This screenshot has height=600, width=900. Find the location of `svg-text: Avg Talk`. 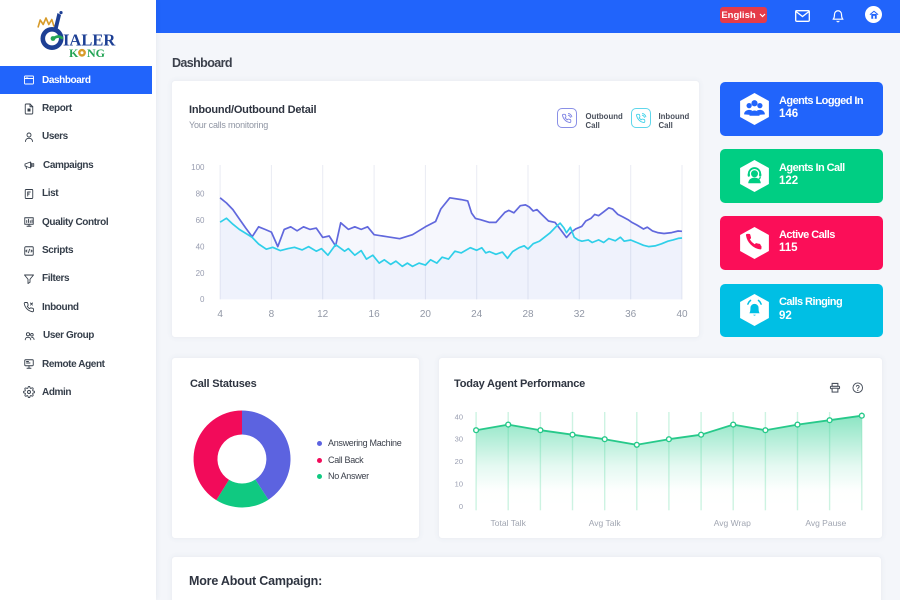

svg-text: Avg Talk is located at coordinates (605, 523).